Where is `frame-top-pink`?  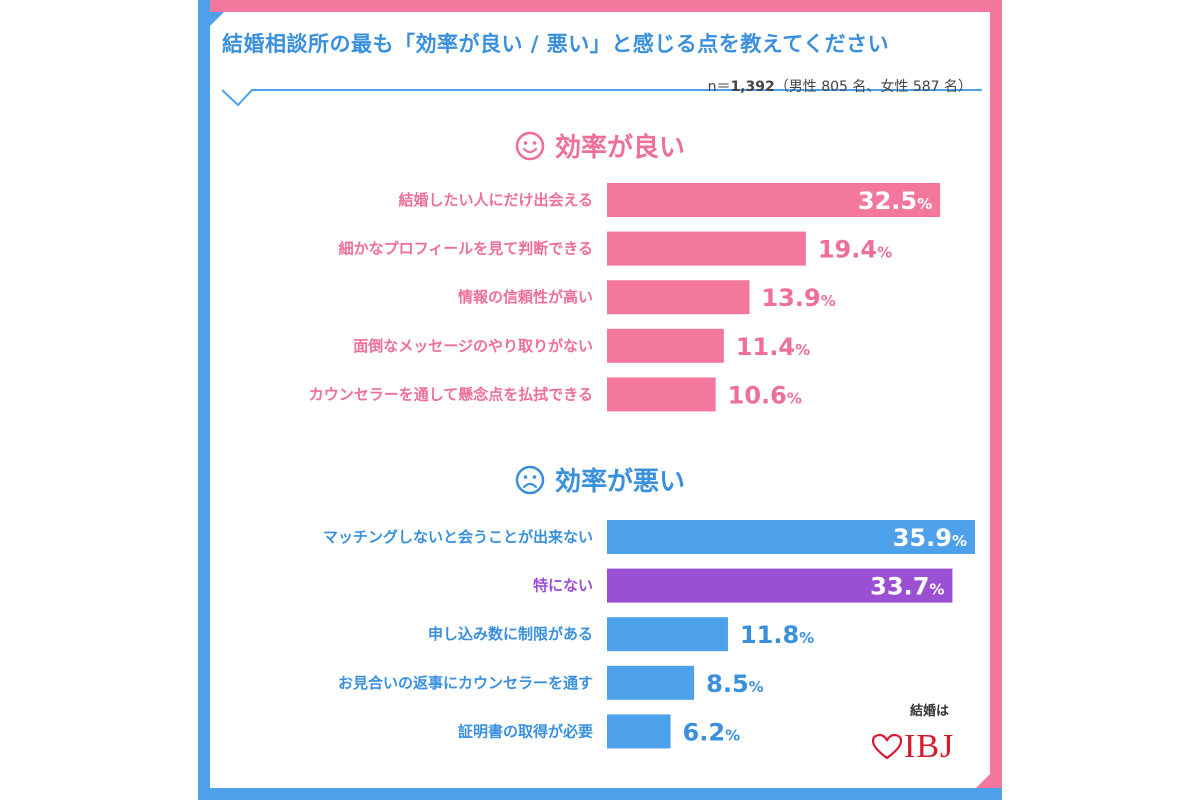 frame-top-pink is located at coordinates (600, 6).